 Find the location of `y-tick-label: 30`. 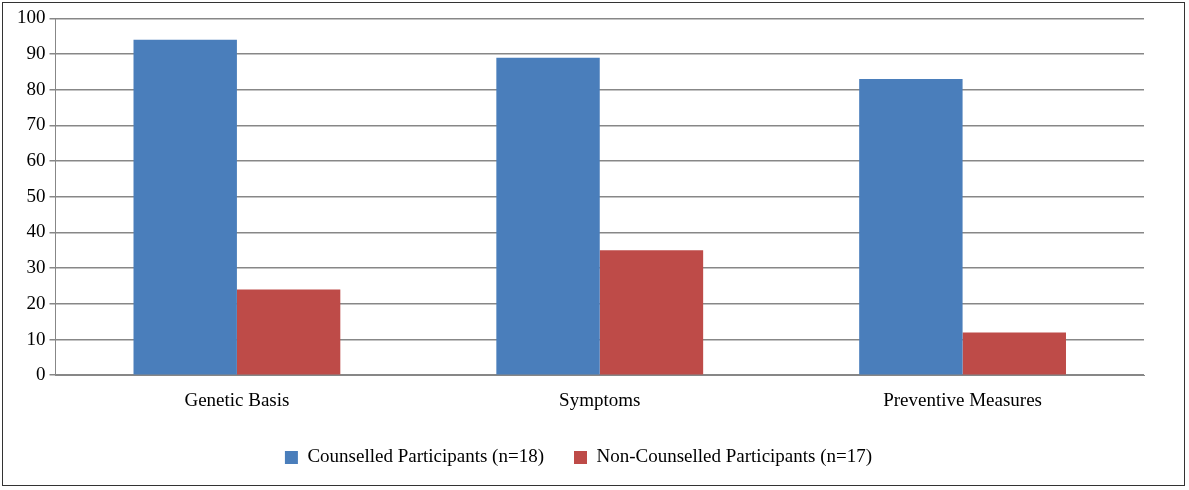

y-tick-label: 30 is located at coordinates (36, 267).